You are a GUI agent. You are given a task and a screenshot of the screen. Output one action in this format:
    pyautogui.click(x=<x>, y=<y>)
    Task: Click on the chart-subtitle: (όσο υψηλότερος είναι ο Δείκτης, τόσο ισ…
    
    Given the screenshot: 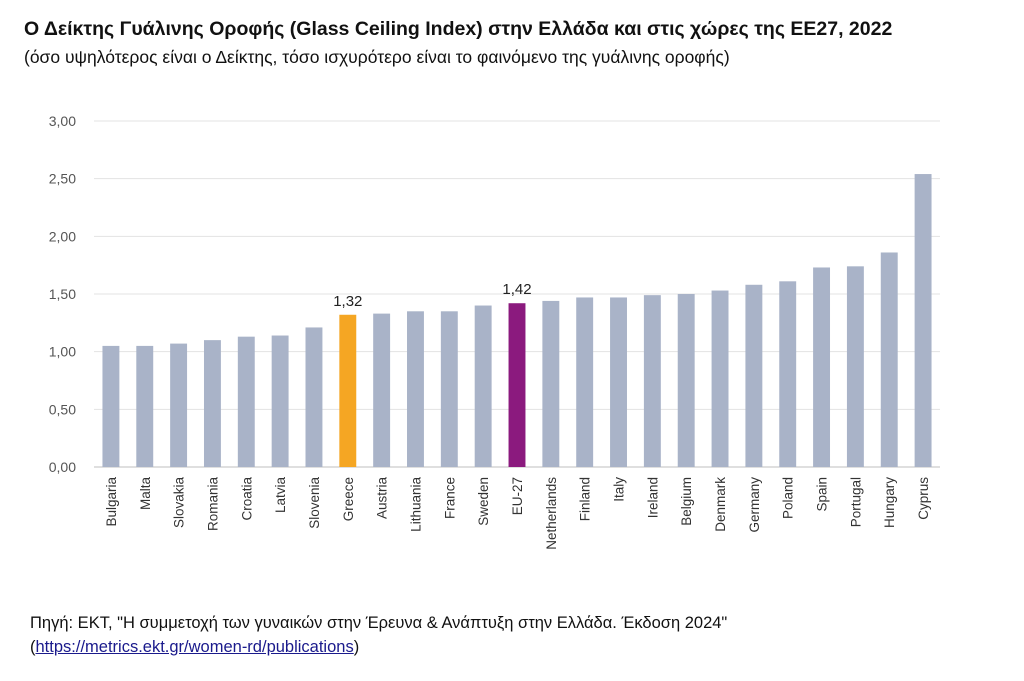 What is the action you would take?
    pyautogui.click(x=377, y=57)
    